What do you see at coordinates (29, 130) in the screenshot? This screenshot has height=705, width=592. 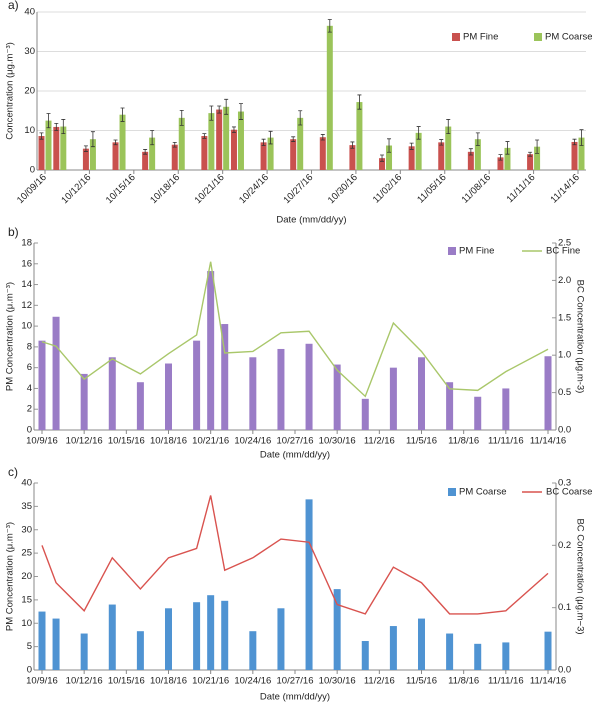 I see `y-tick-label: 10` at bounding box center [29, 130].